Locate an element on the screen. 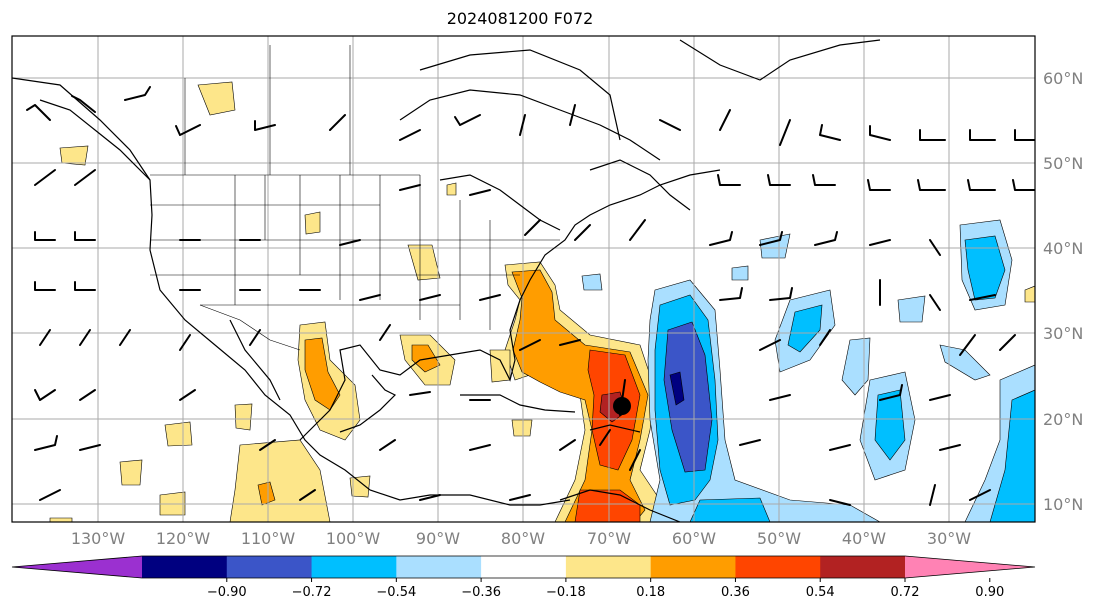  lat-label: 10°N is located at coordinates (1063, 504).